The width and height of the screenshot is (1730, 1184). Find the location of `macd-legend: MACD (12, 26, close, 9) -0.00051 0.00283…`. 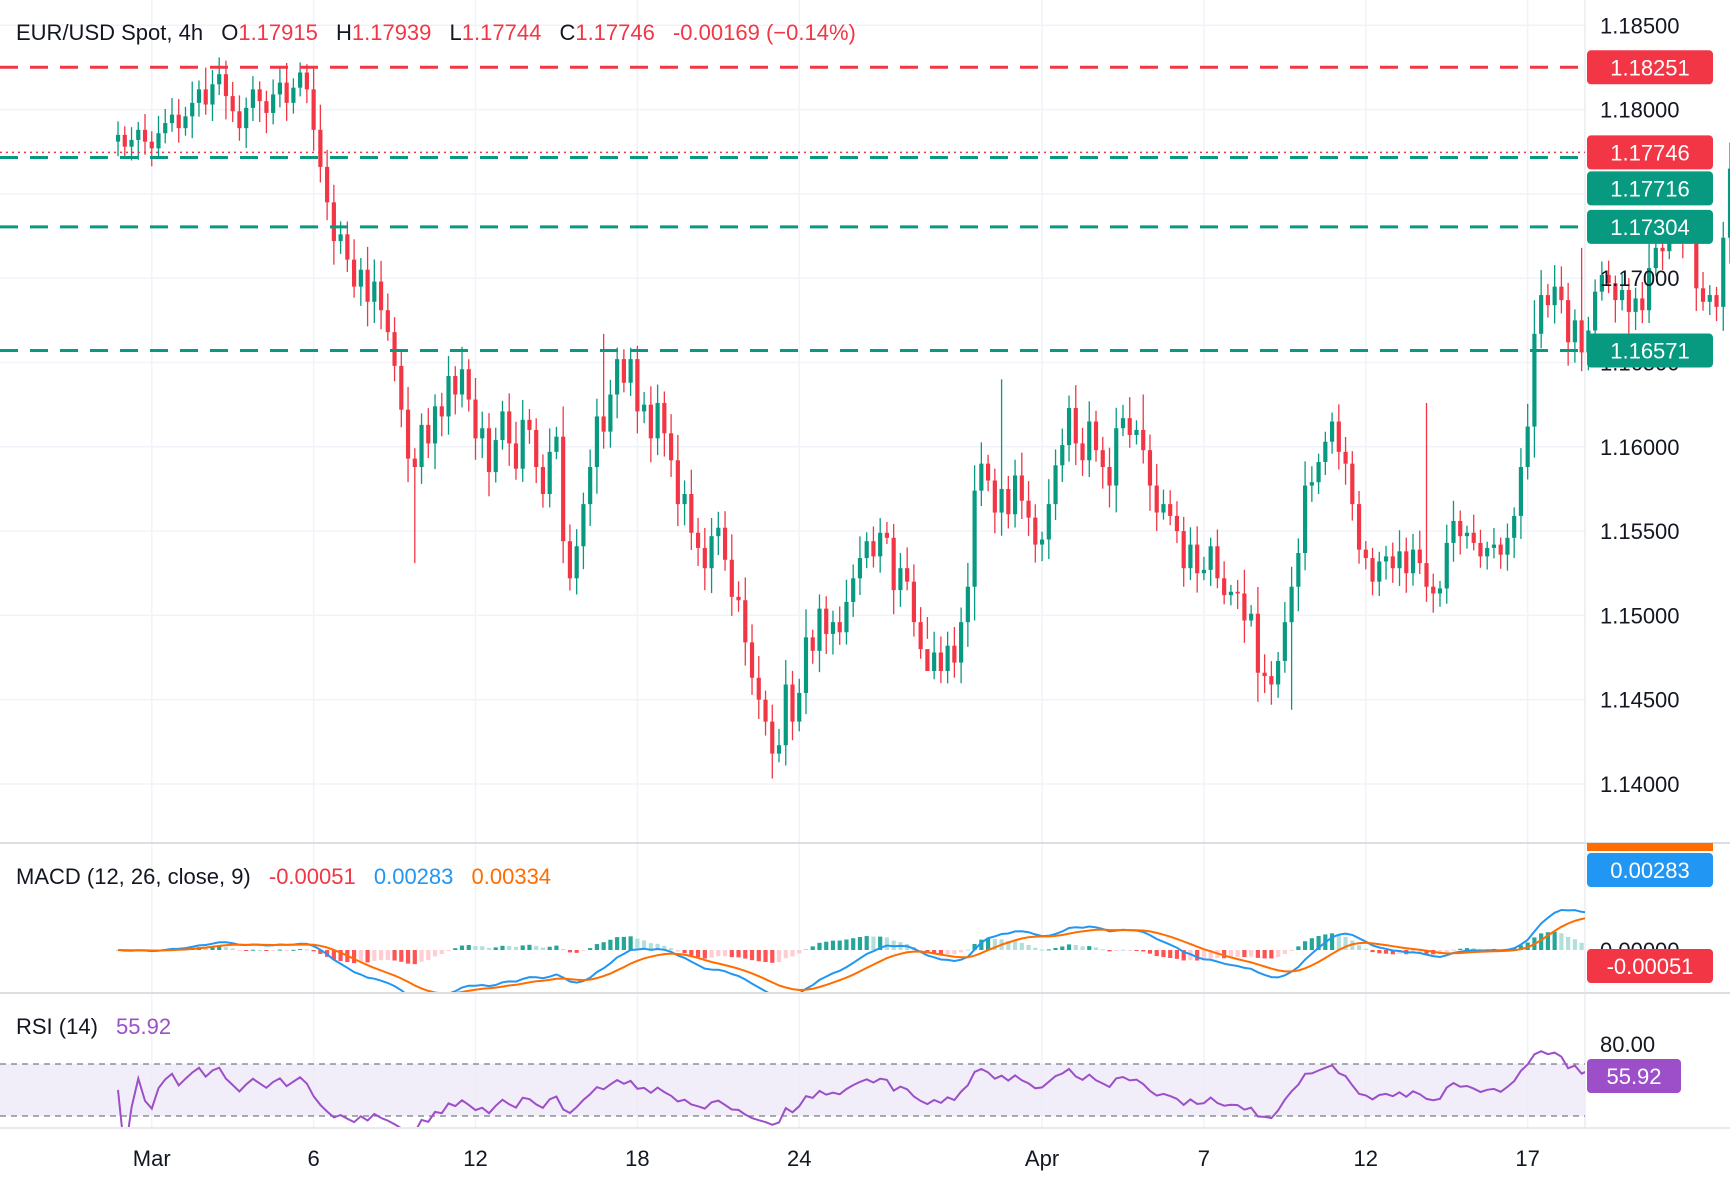

macd-legend: MACD (12, 26, close, 9) -0.00051 0.00283… is located at coordinates (283, 876).